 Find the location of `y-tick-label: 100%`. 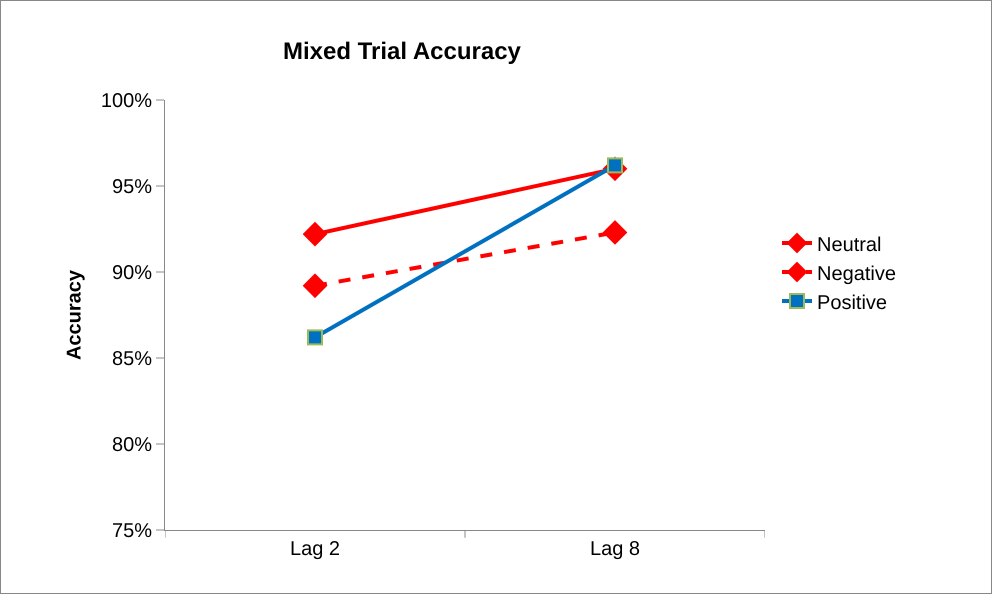

y-tick-label: 100% is located at coordinates (126, 101).